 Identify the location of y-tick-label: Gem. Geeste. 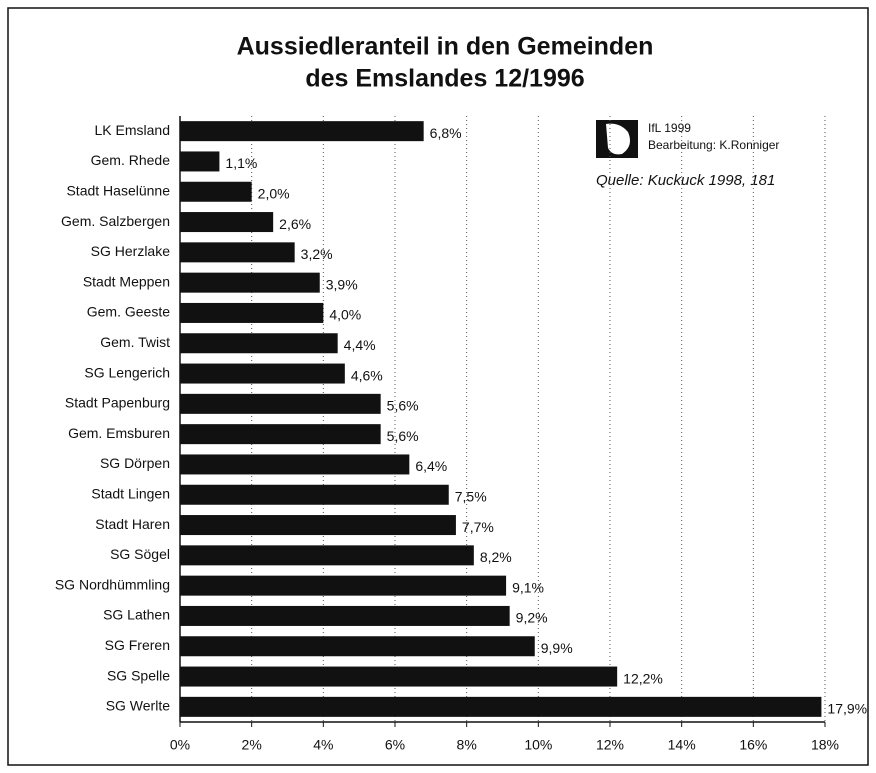
(128, 312).